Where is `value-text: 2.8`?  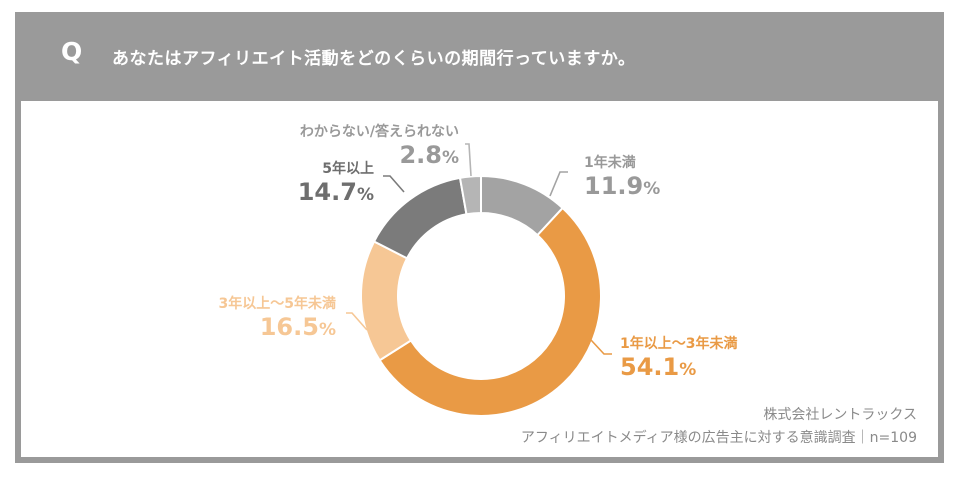
value-text: 2.8 is located at coordinates (420, 155).